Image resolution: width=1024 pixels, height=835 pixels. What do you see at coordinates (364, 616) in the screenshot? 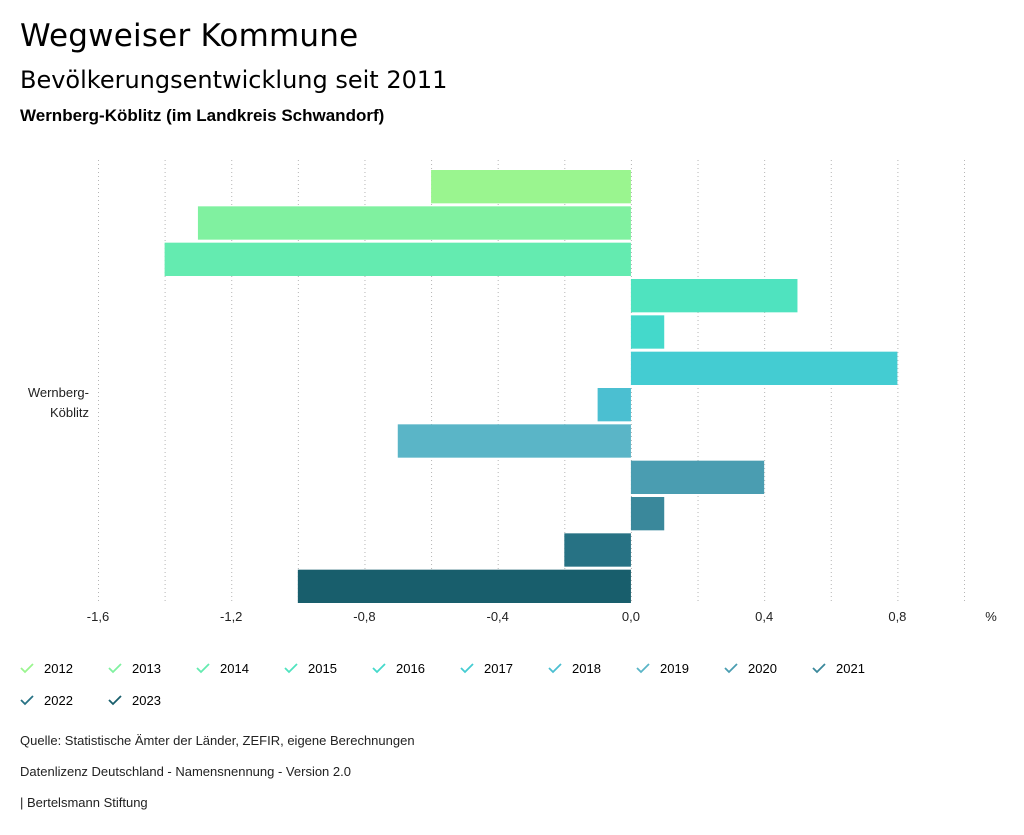
I see `tick-label: -0,8` at bounding box center [364, 616].